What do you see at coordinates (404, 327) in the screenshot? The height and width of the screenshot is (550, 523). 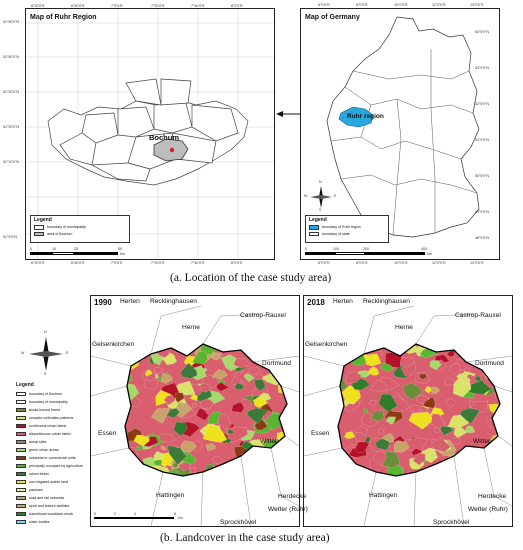 I see `city-herne-2018: Herne` at bounding box center [404, 327].